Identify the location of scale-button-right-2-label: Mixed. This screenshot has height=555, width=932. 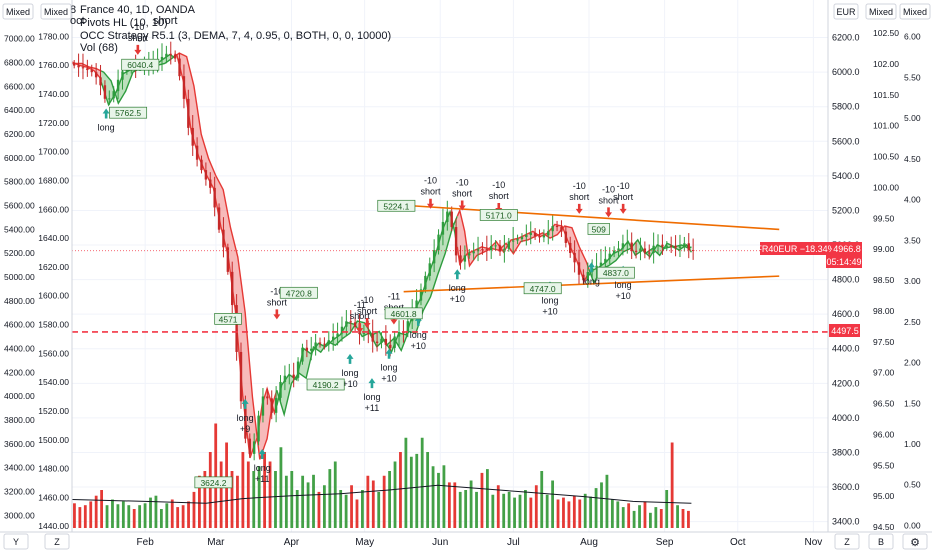
(915, 12).